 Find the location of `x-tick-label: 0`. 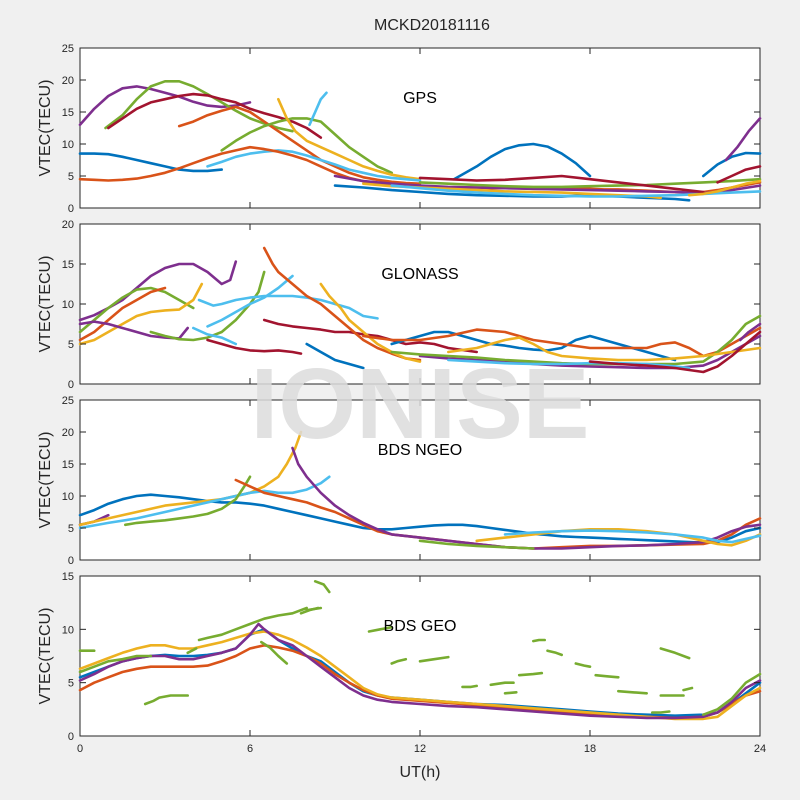

x-tick-label: 0 is located at coordinates (80, 749).